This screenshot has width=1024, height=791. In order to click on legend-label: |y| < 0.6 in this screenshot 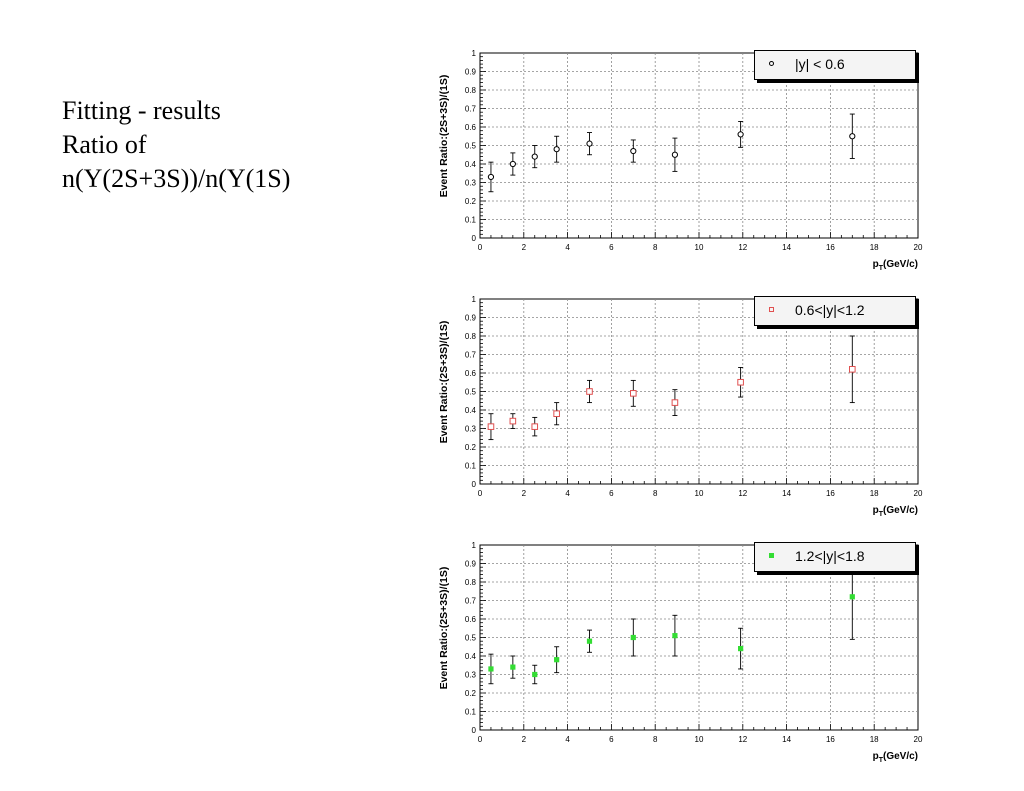, I will do `click(820, 64)`.